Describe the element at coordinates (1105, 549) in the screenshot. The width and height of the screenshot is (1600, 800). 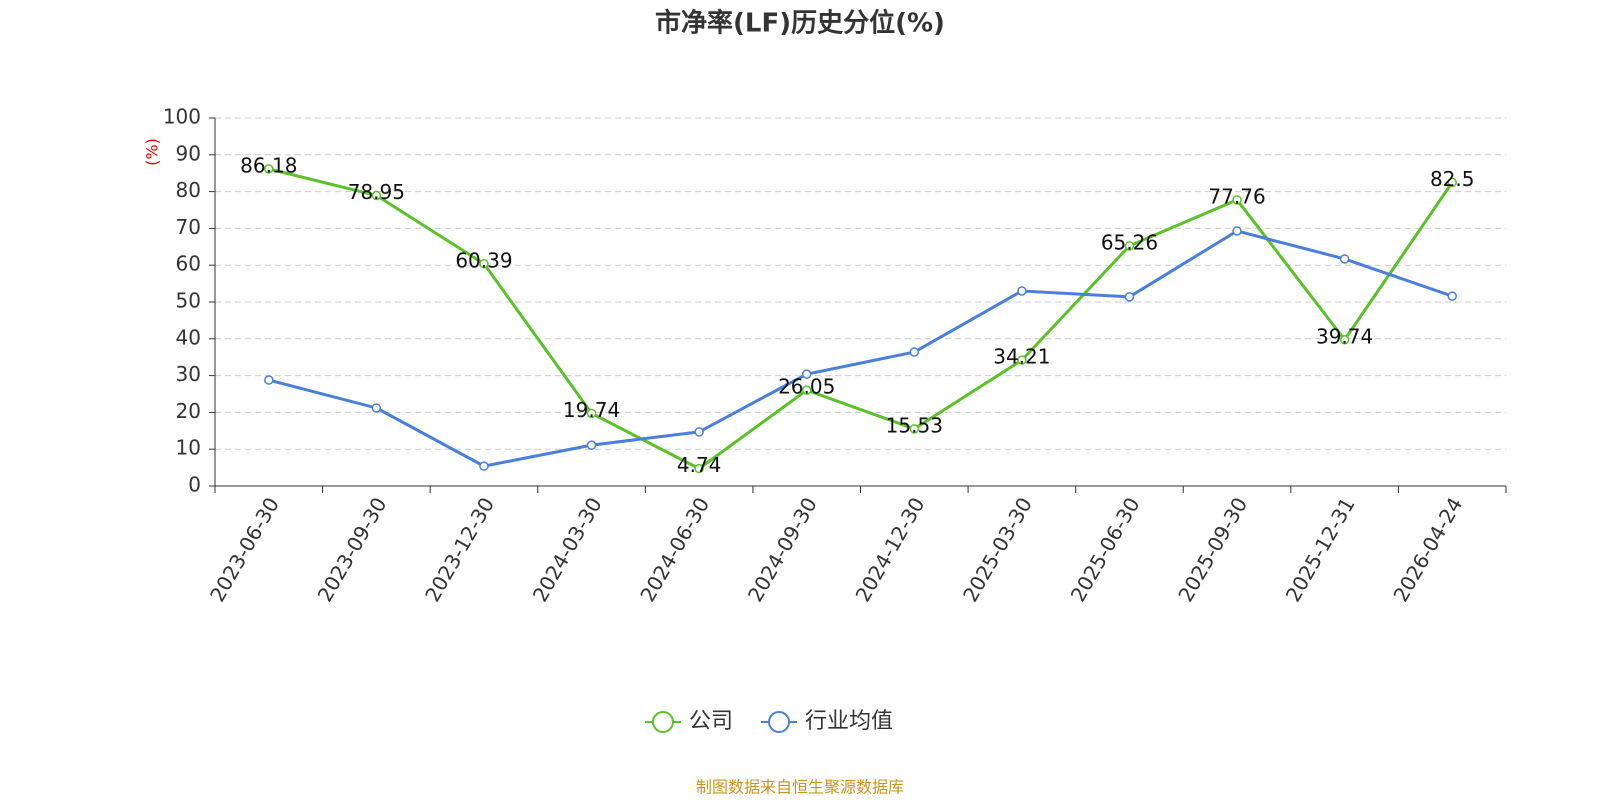
I see `x-tick-label: 2025-06-30` at that location.